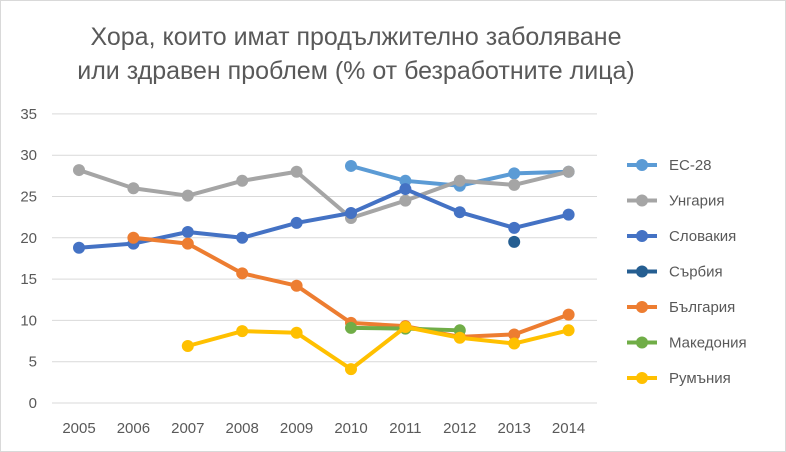 This screenshot has width=786, height=452. I want to click on x-tick-label: 2007, so click(187, 428).